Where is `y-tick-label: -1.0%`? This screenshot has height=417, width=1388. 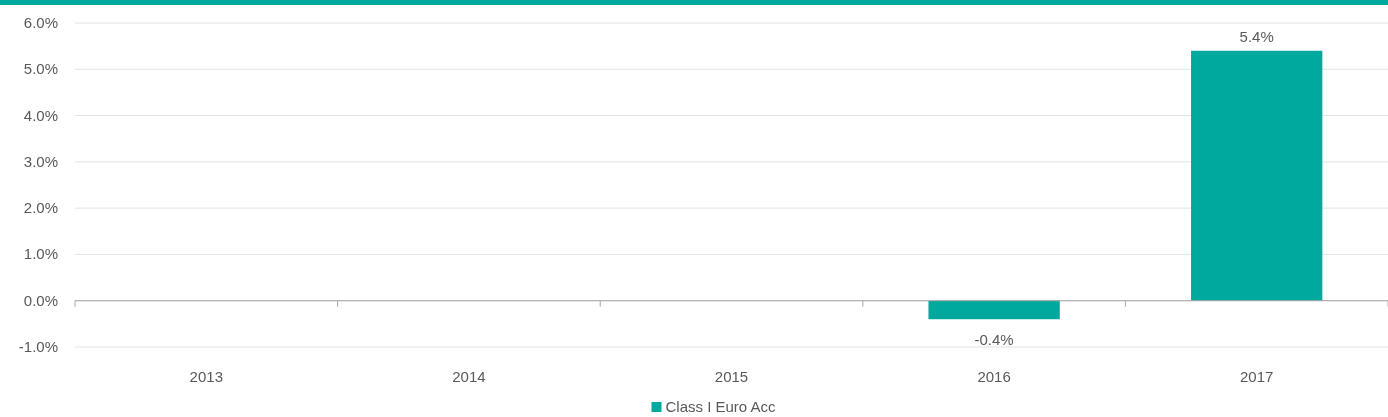 y-tick-label: -1.0% is located at coordinates (38, 346).